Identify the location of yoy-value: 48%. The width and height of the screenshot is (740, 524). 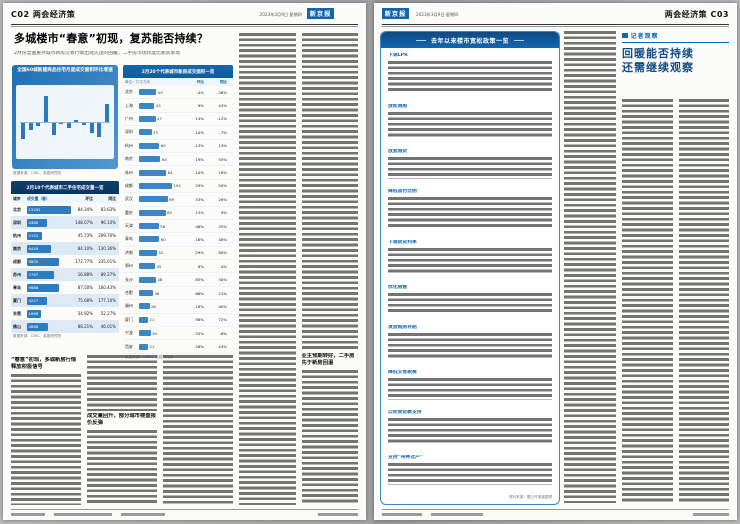
(222, 239).